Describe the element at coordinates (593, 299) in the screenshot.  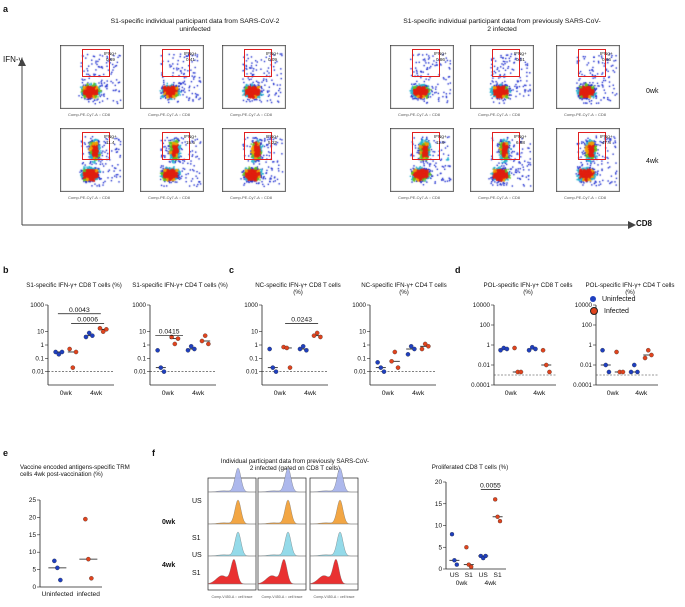
I see `legend-uninfected-swatch` at that location.